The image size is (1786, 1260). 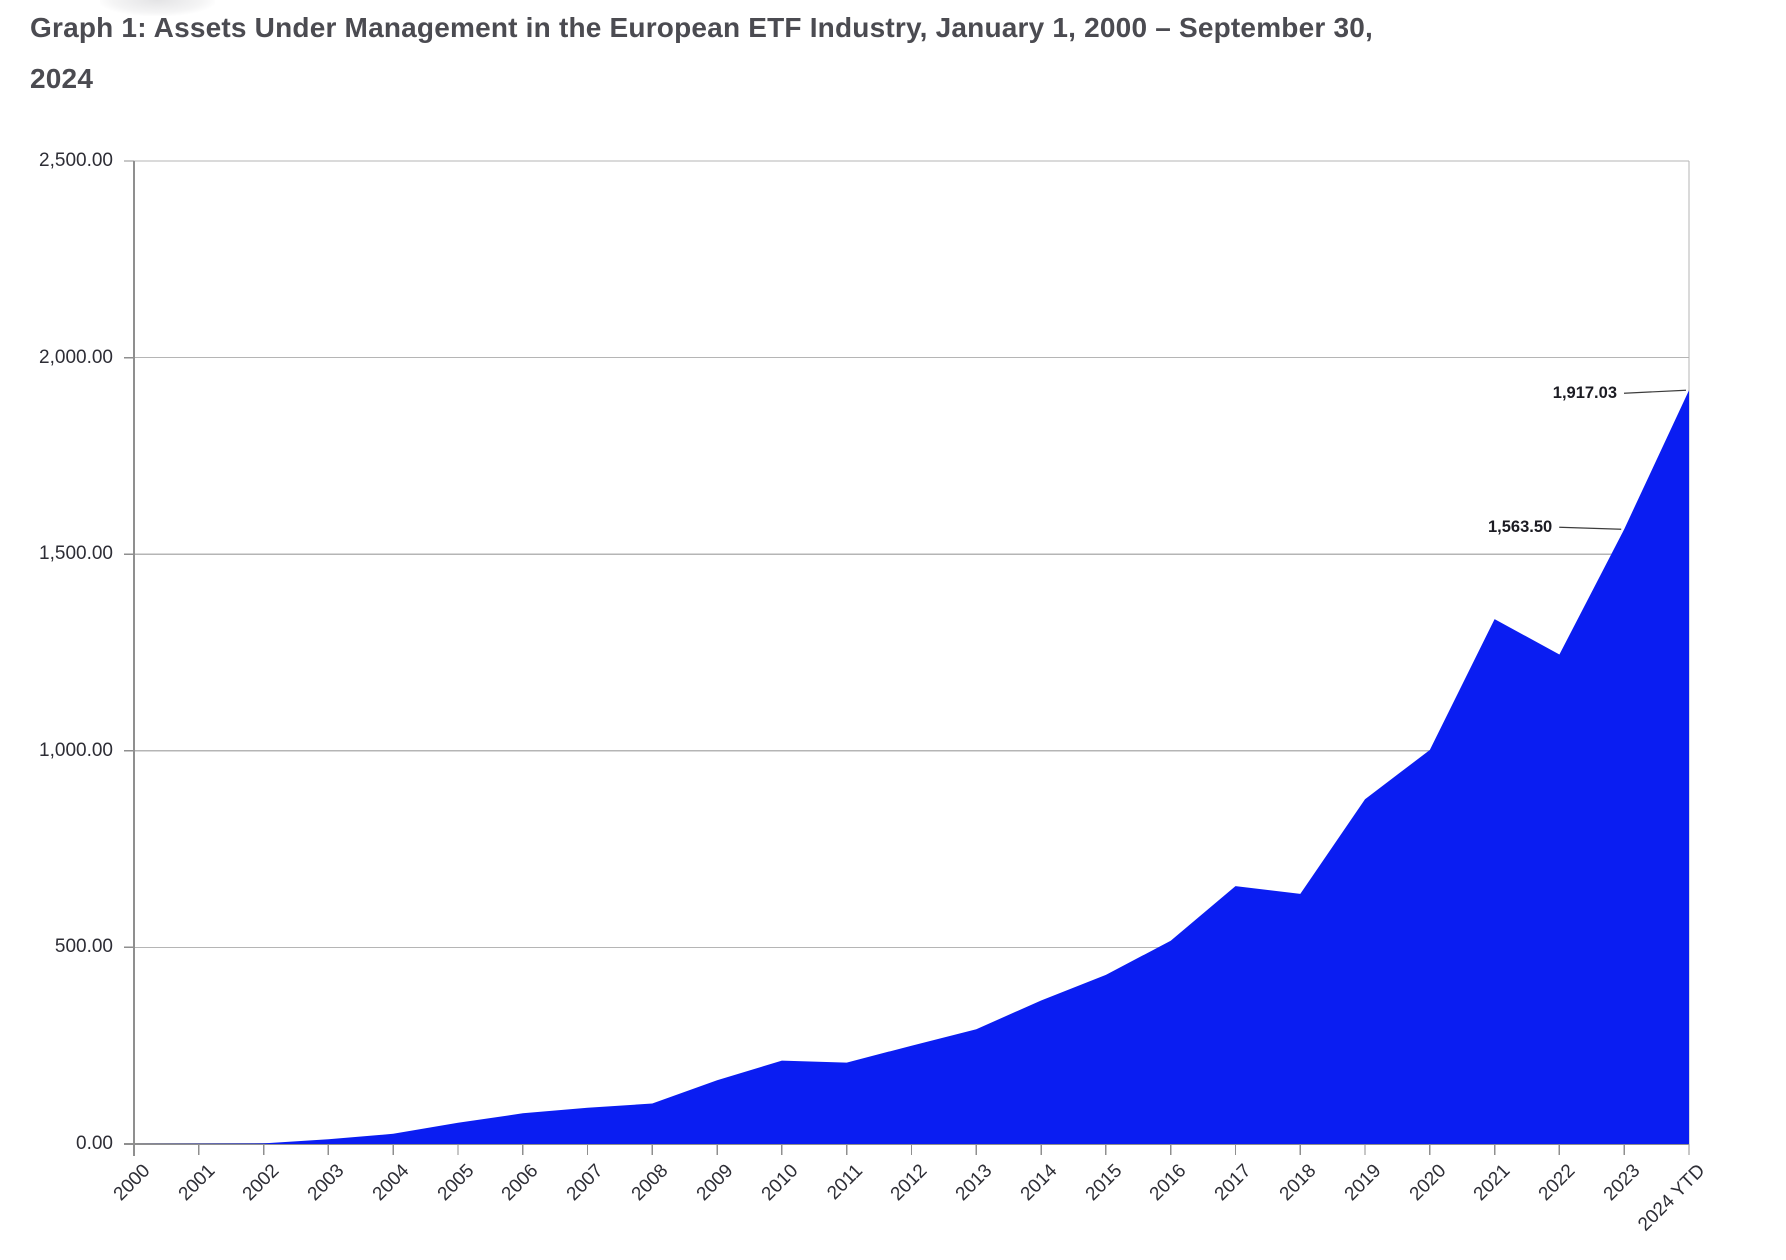 What do you see at coordinates (76, 750) in the screenshot?
I see `y-axis-tick-label: 1,000.00` at bounding box center [76, 750].